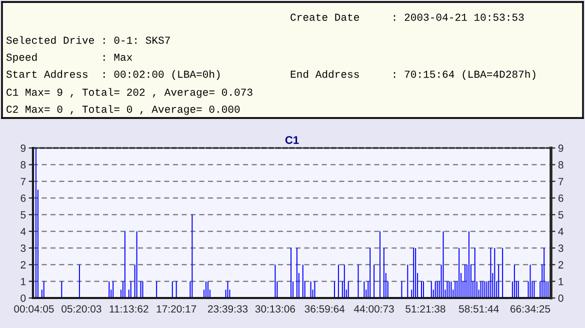 This screenshot has height=328, width=585. Describe the element at coordinates (228, 309) in the screenshot. I see `x-tick-label: 23:39:33` at that location.